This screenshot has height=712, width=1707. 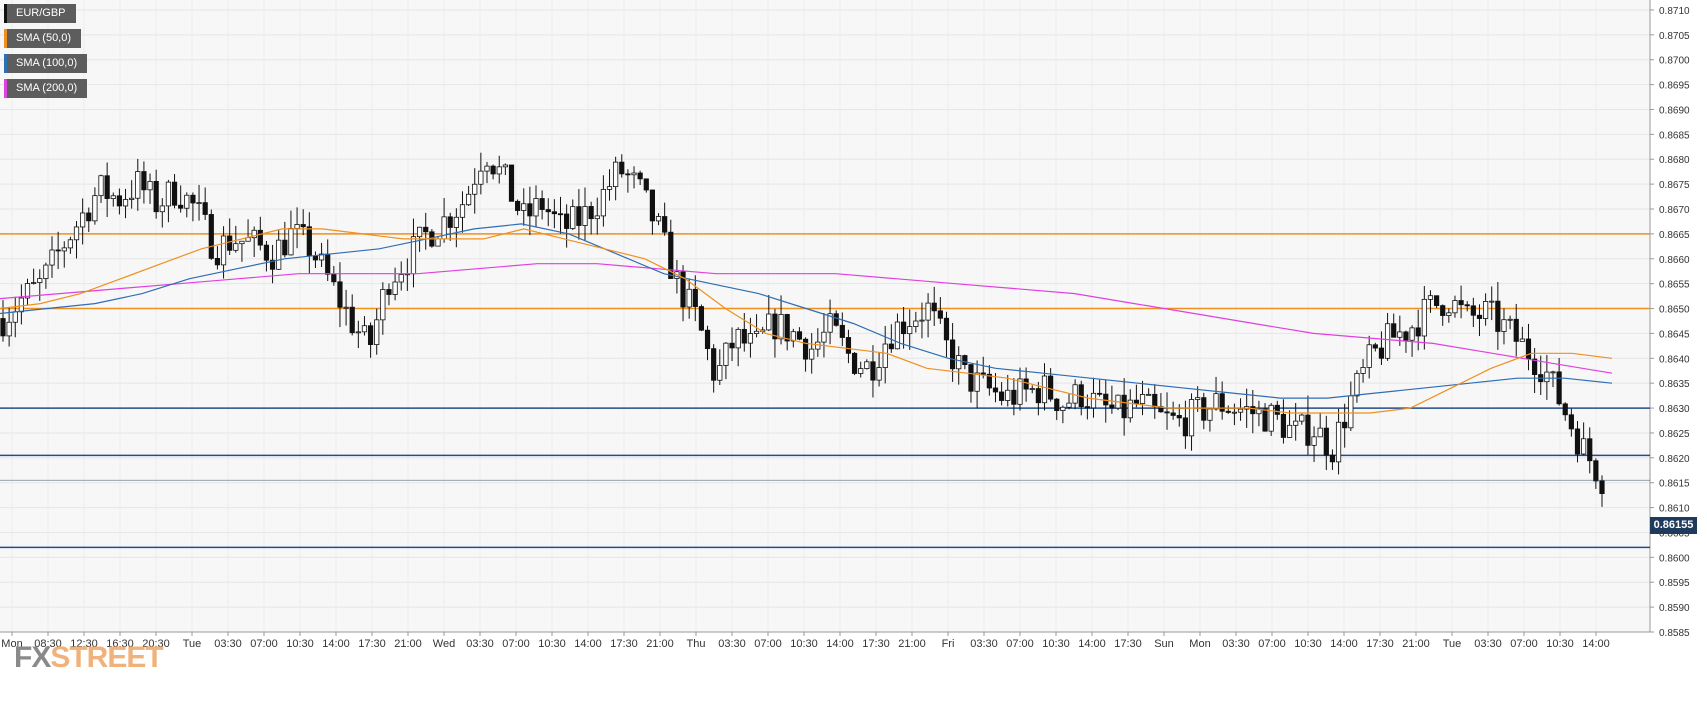 I want to click on y-tick-label: 0.8640, so click(x=1674, y=359).